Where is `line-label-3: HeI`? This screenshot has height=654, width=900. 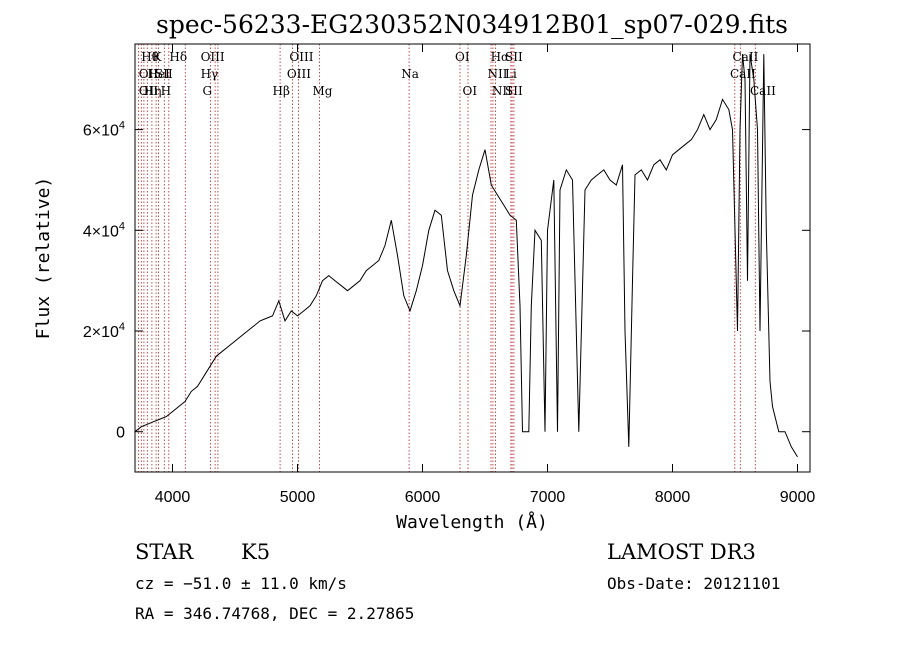
line-label-3: HeI is located at coordinates (159, 74).